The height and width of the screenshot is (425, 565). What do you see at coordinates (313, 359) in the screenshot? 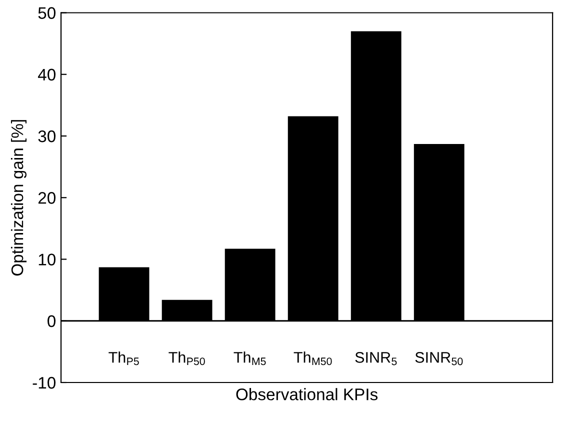
I see `x-tick-label: Th$_{M50}$` at bounding box center [313, 359].